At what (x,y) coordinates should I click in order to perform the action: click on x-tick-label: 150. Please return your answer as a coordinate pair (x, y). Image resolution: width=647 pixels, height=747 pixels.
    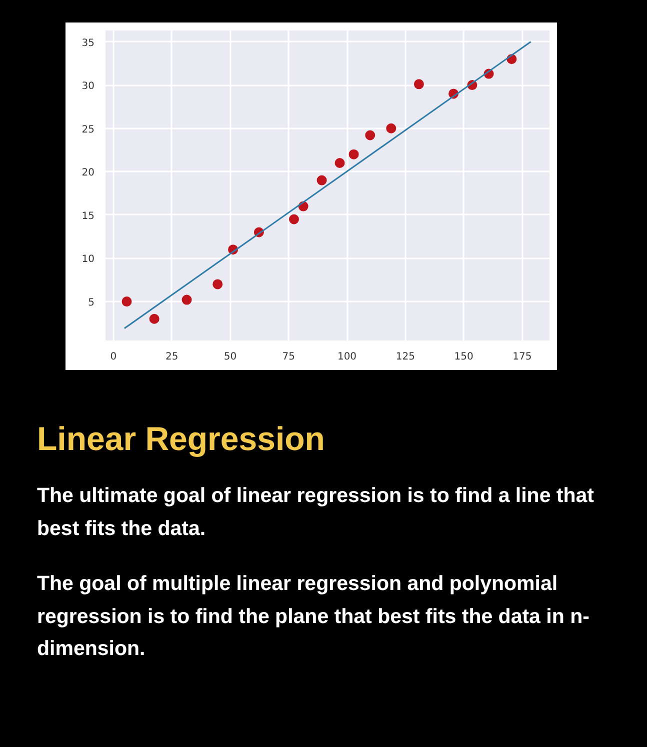
    Looking at the image, I should click on (464, 357).